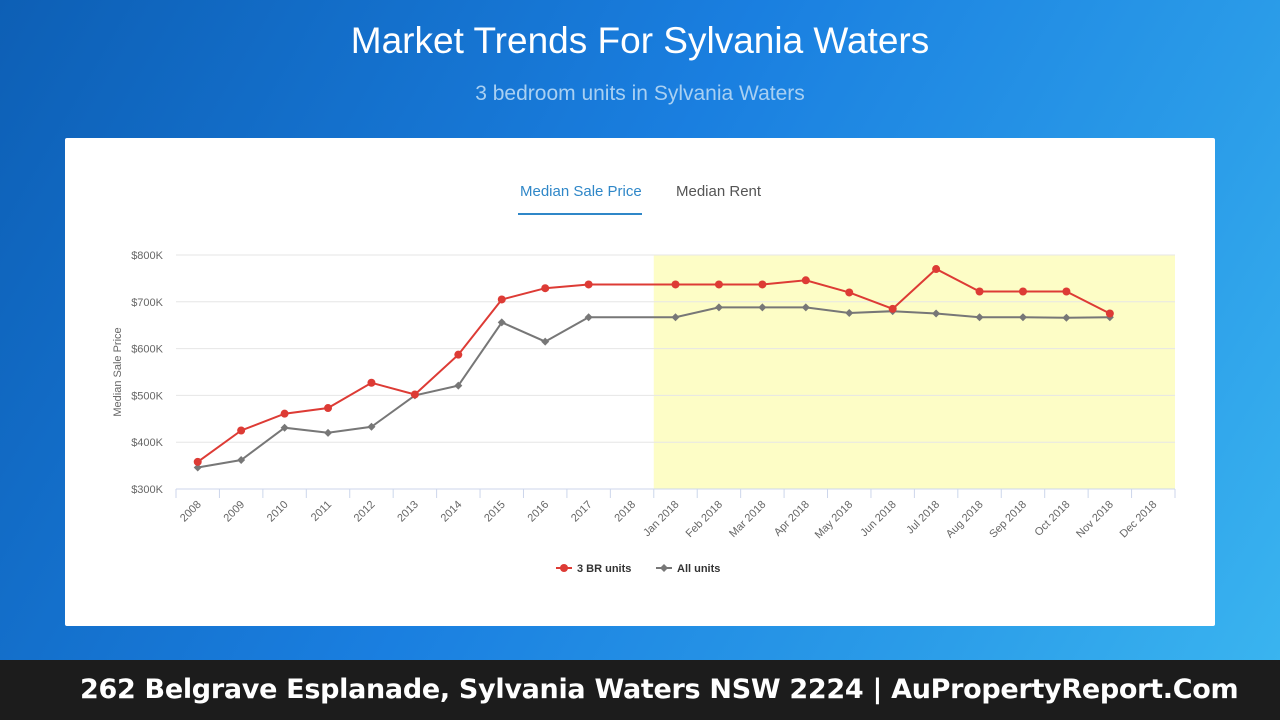  Describe the element at coordinates (408, 512) in the screenshot. I see `x-tick-label: 2013` at that location.